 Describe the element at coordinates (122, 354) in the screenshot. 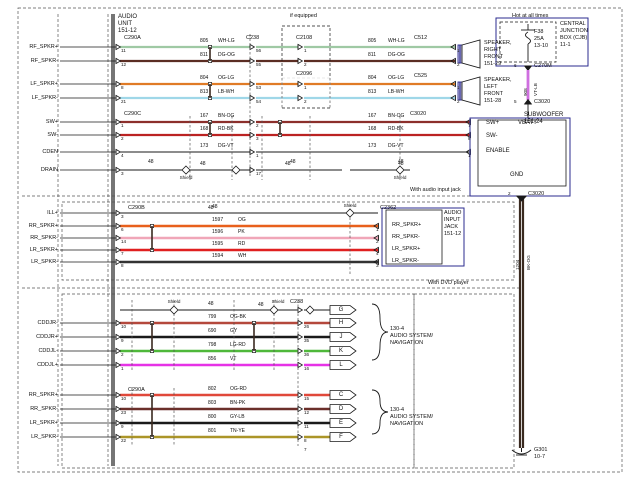

I see `pin-number-left: 2` at that location.